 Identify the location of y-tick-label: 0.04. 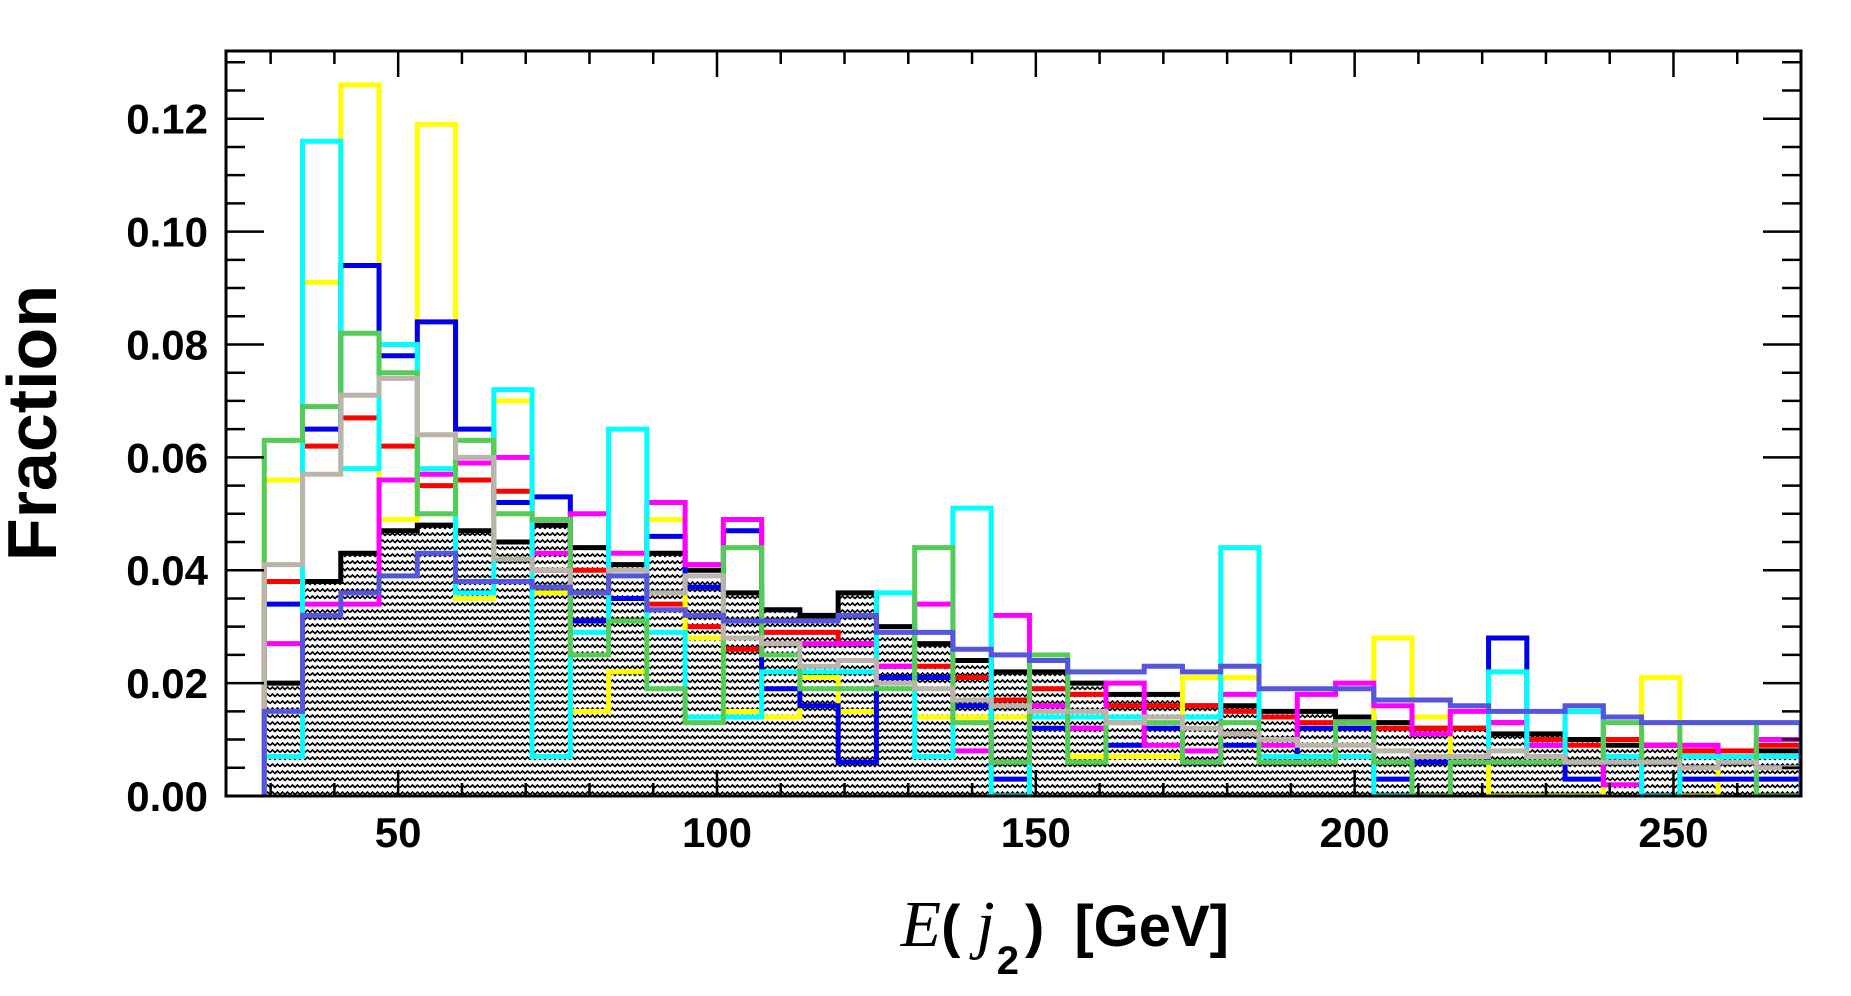
(167, 570).